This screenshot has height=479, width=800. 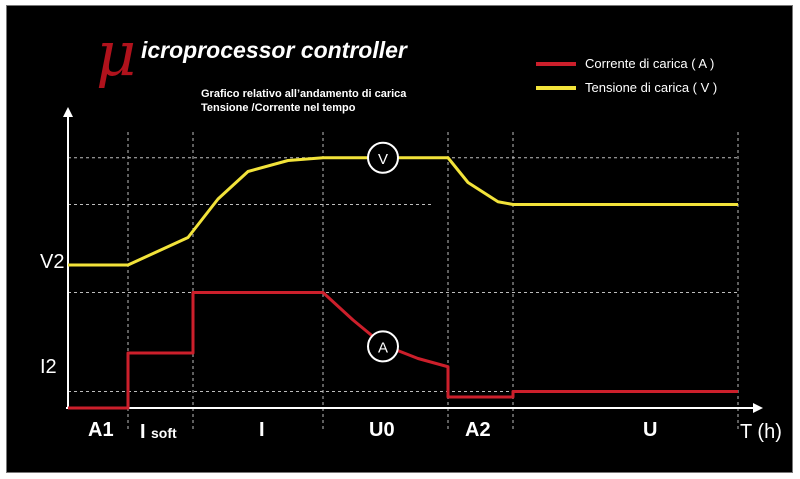 What do you see at coordinates (48, 367) in the screenshot?
I see `y-tick-label-i2: I2` at bounding box center [48, 367].